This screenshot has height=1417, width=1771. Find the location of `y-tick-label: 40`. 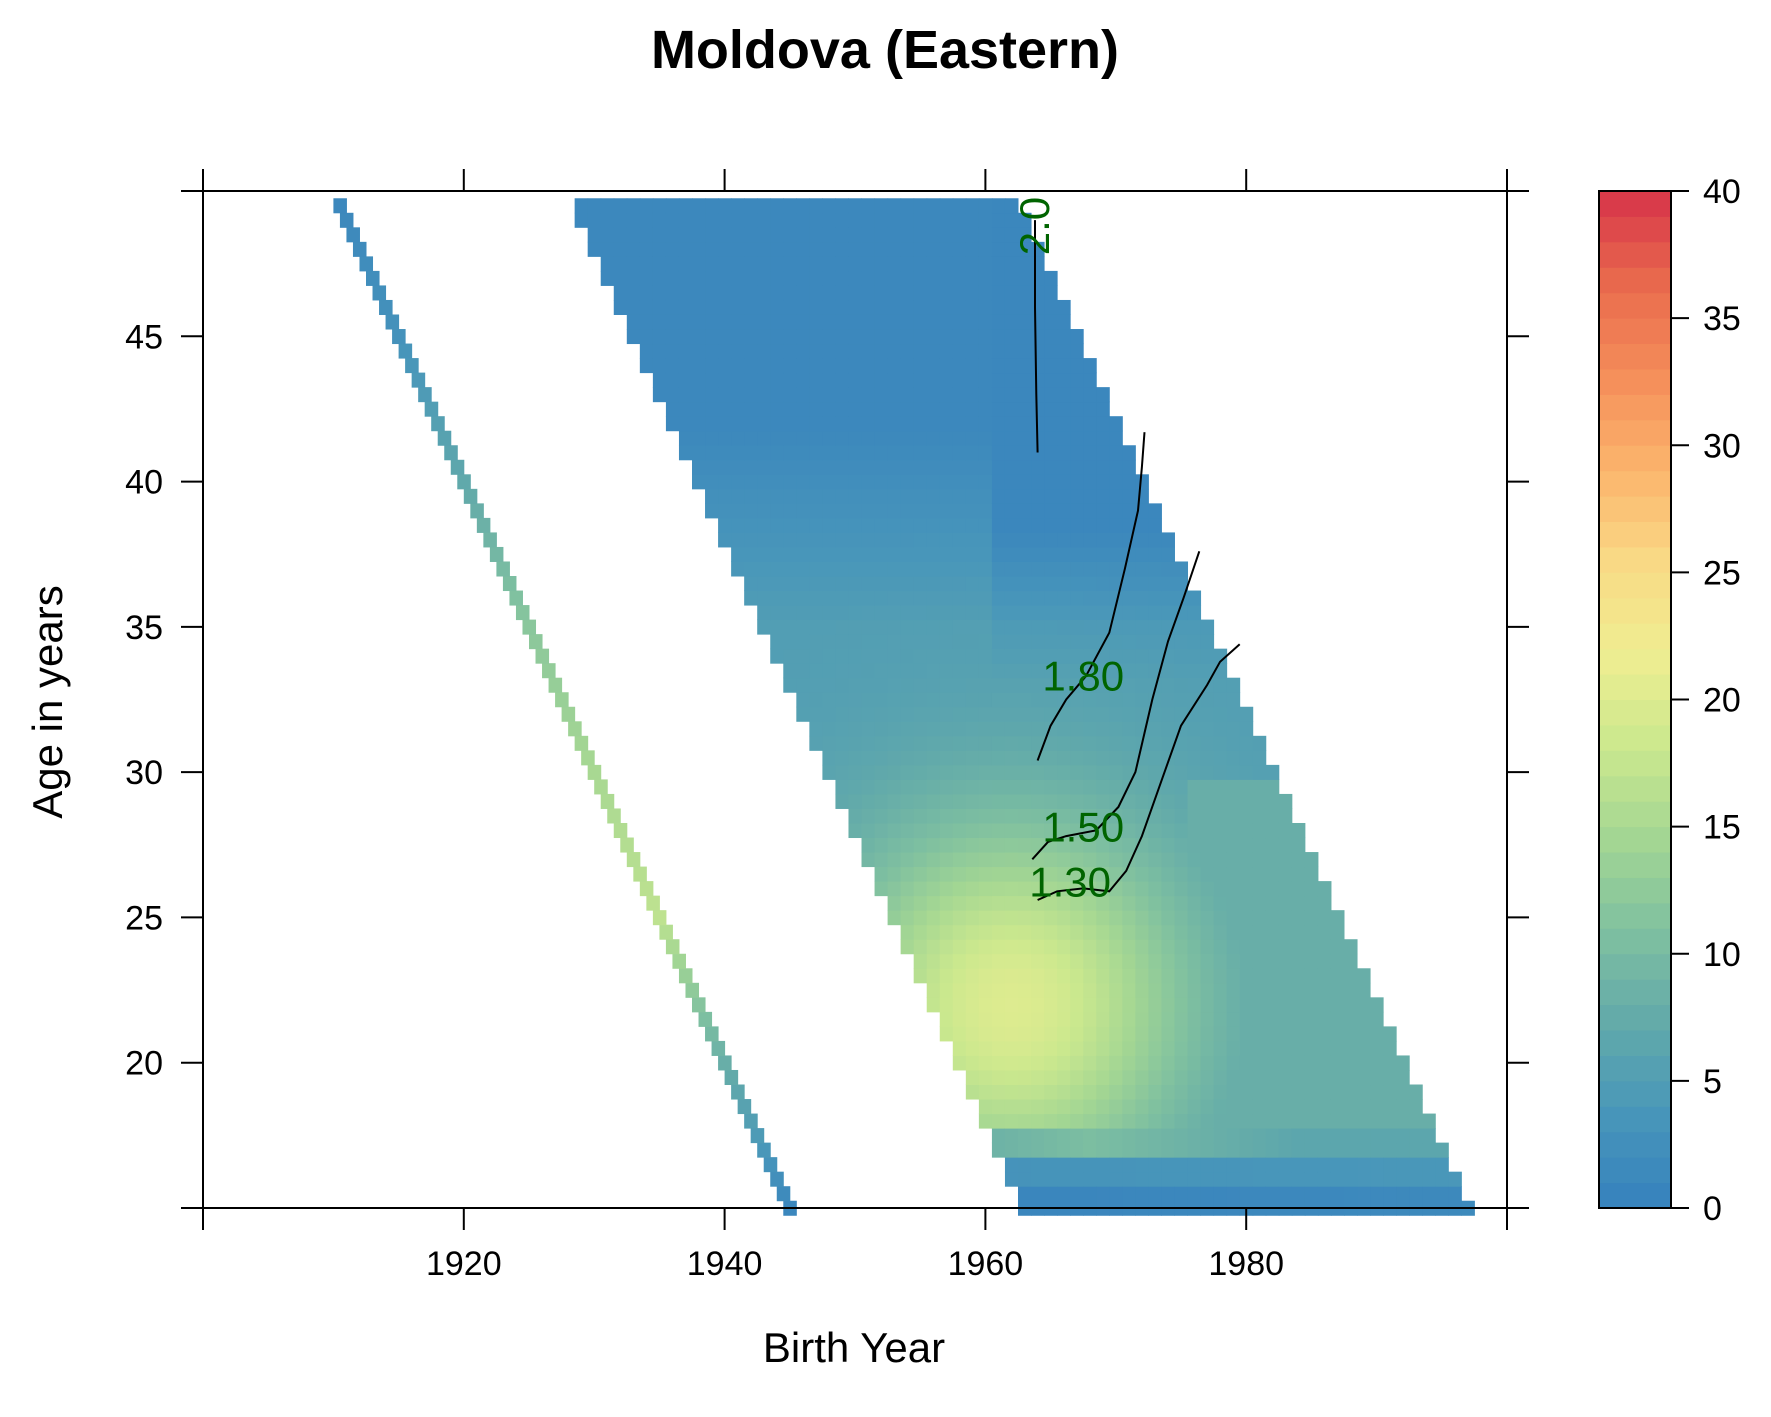

y-tick-label: 40 is located at coordinates (144, 483).